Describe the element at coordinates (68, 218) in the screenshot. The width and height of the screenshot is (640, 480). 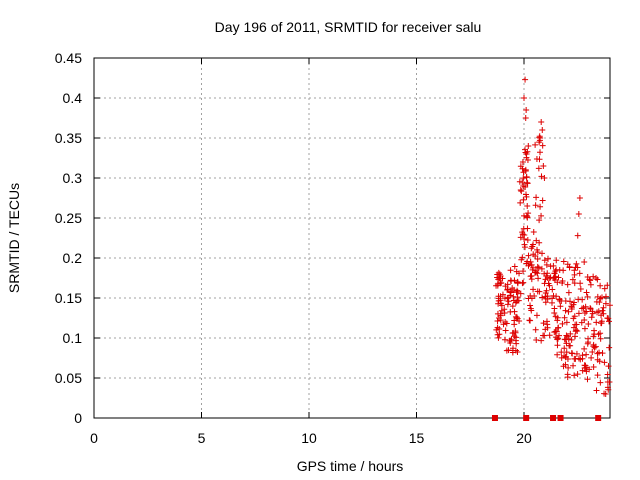
I see `y-tick-label: 0.25` at that location.